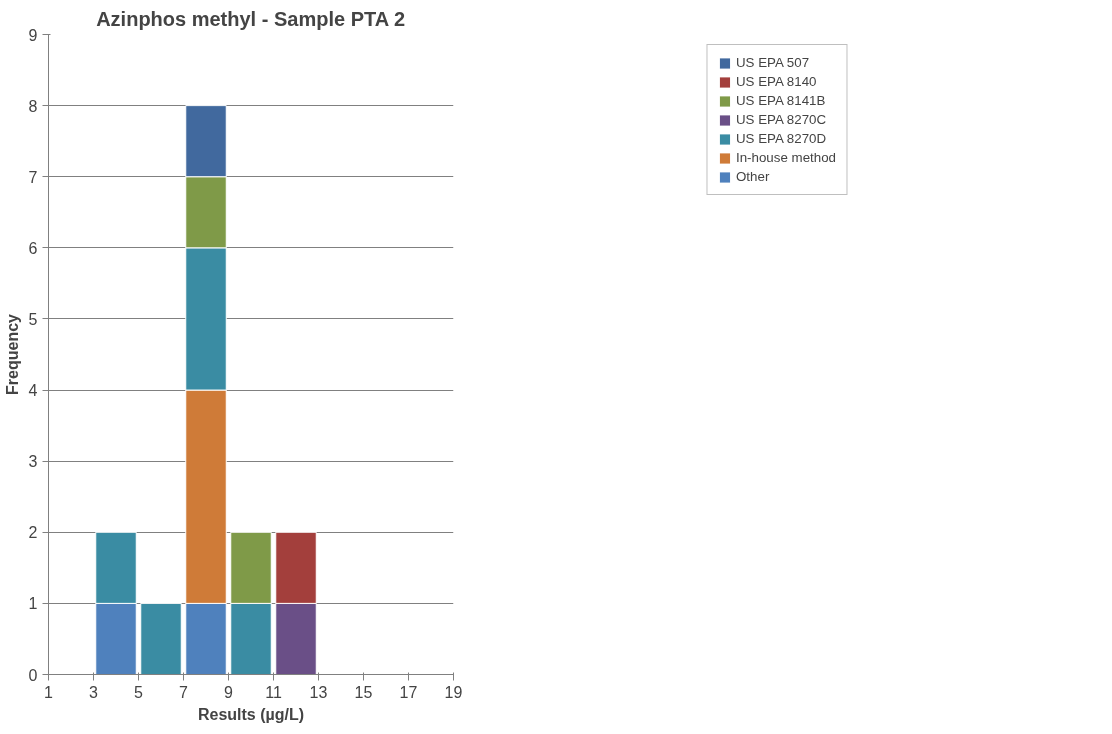 This screenshot has width=1112, height=734. I want to click on x-tick-label: 17, so click(408, 692).